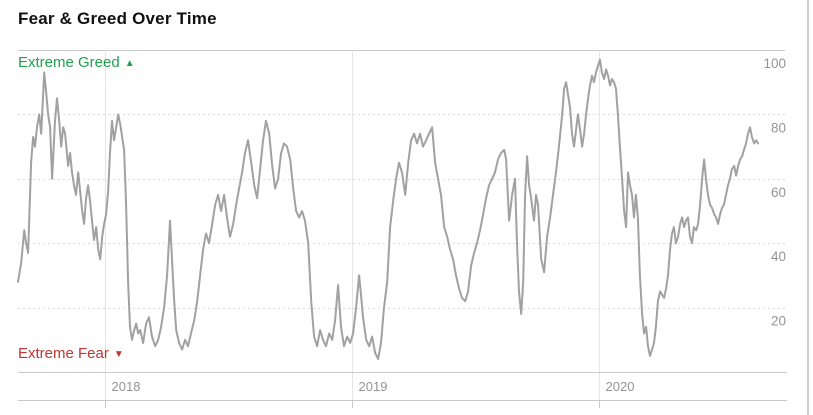 This screenshot has width=813, height=415. I want to click on y-axis-tick-label-40: 40, so click(778, 256).